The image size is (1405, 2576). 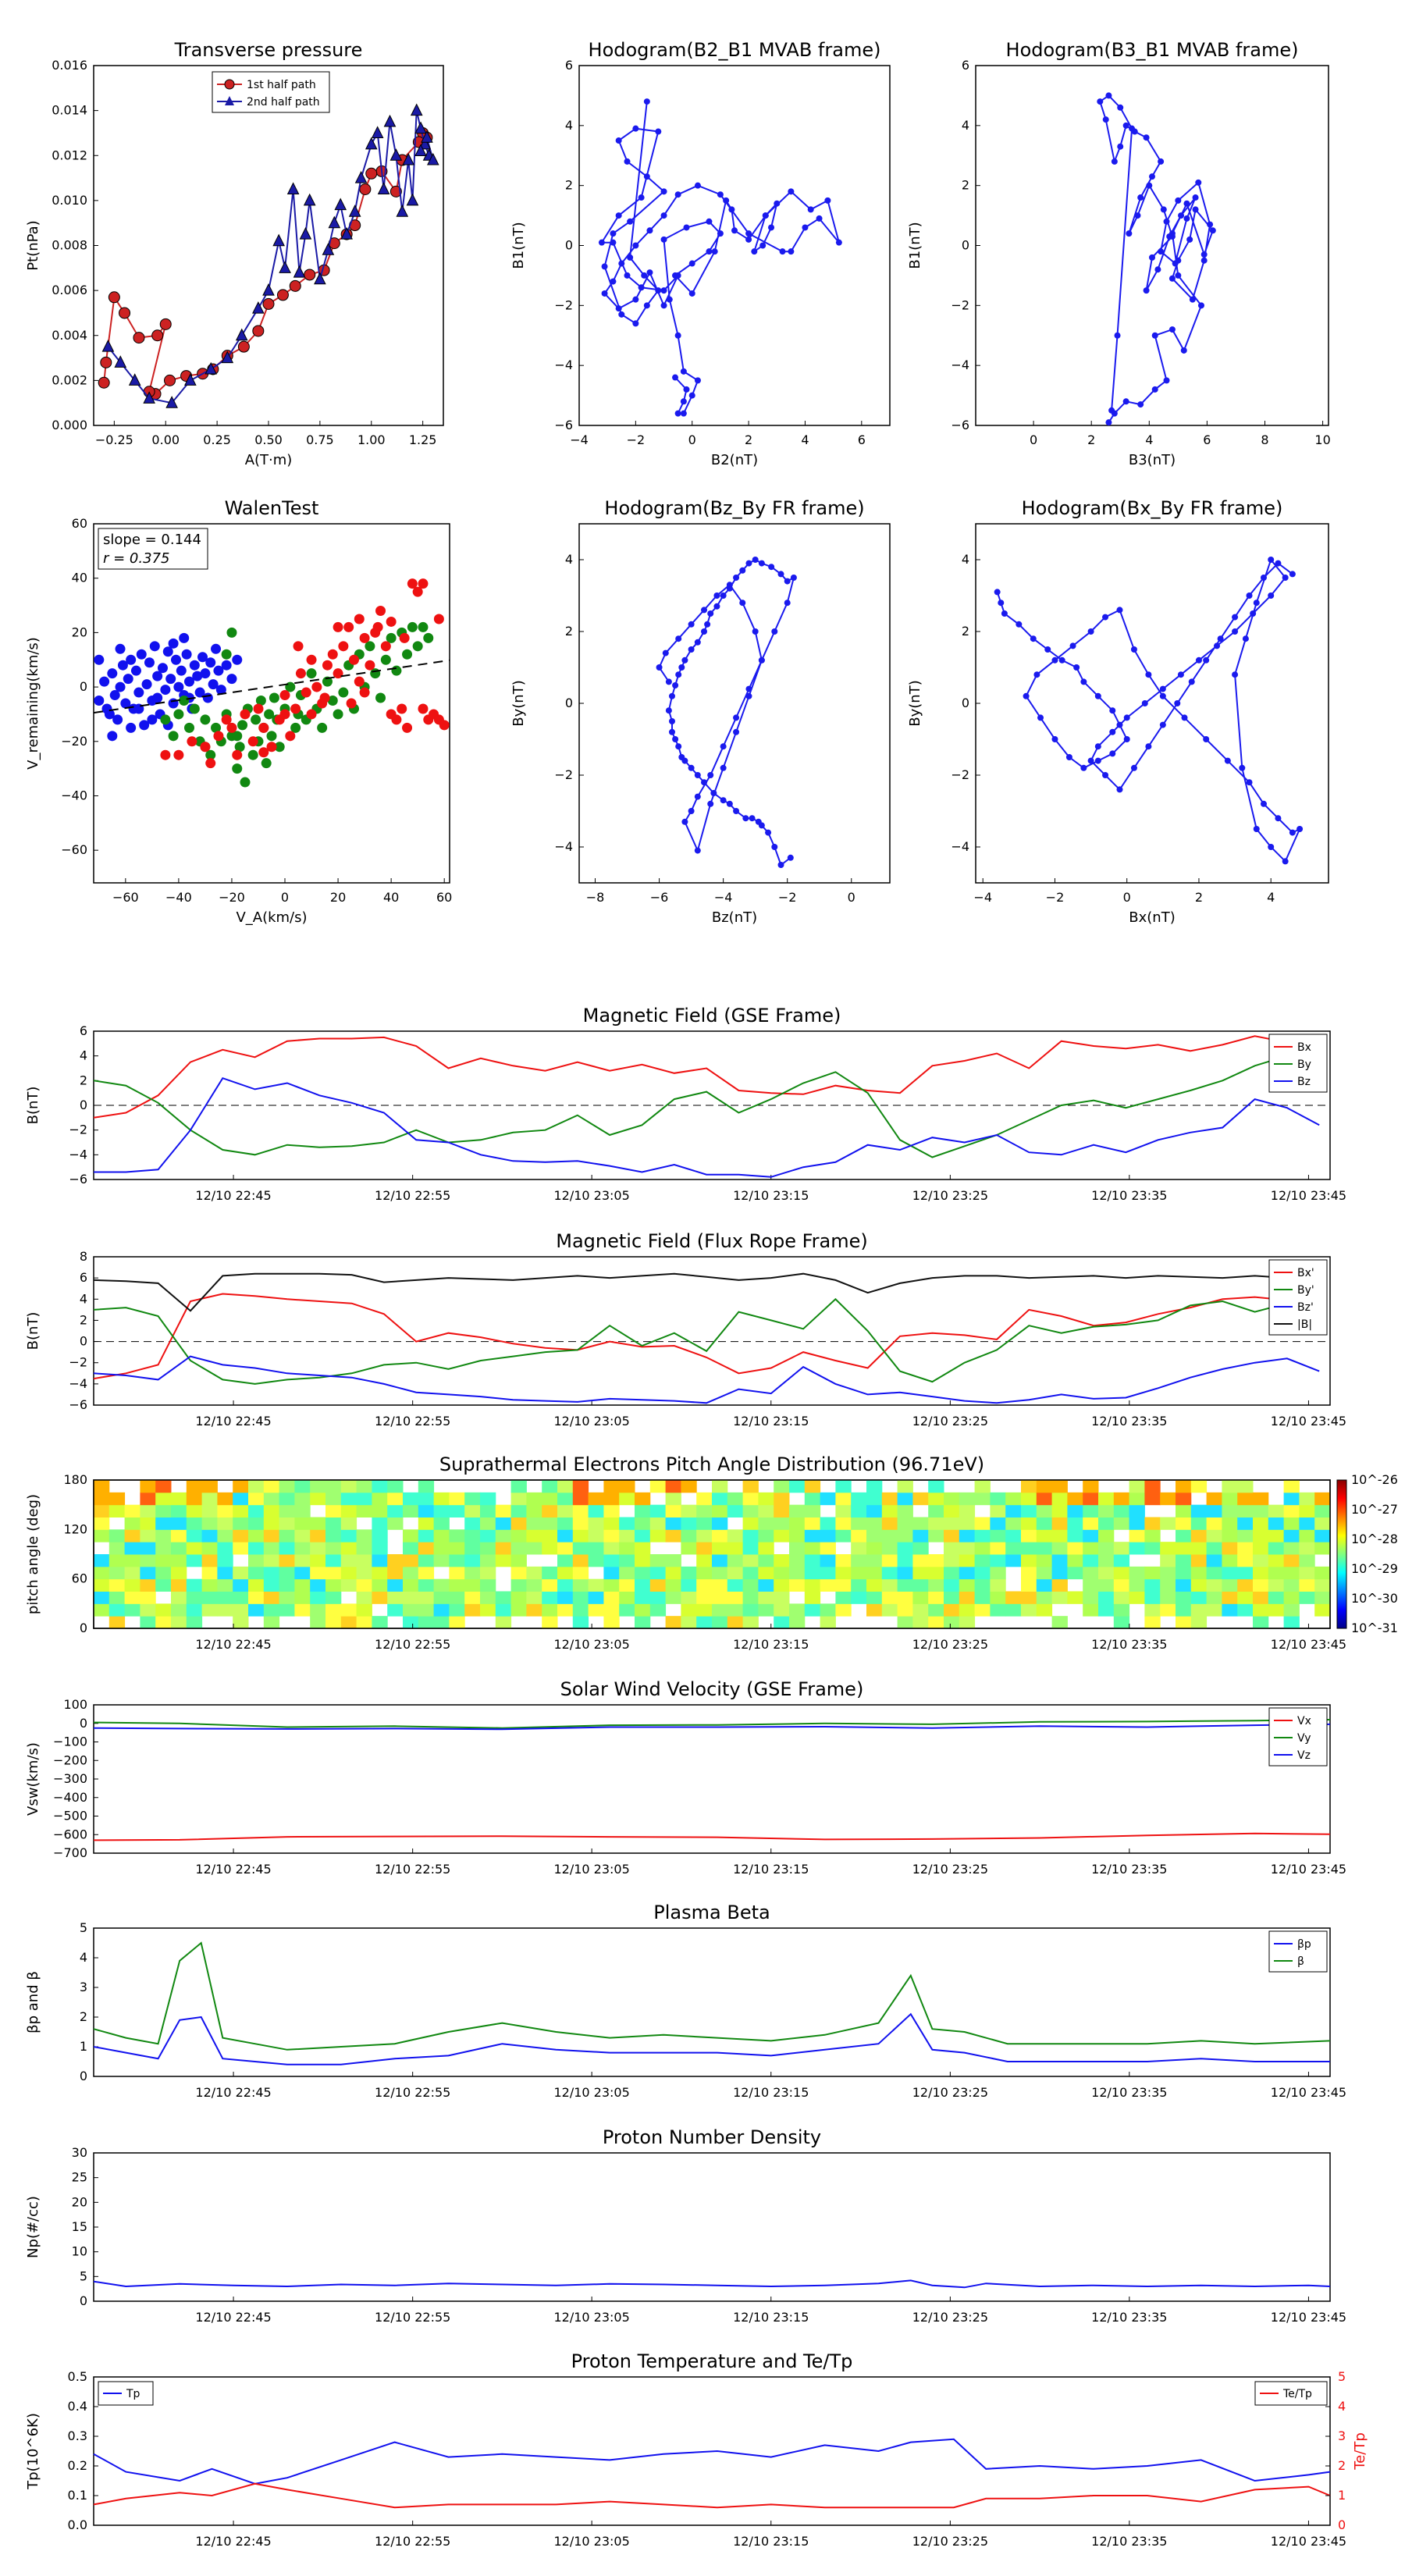 I want to click on y-axis-label: pitch angle (deg), so click(x=33, y=1554).